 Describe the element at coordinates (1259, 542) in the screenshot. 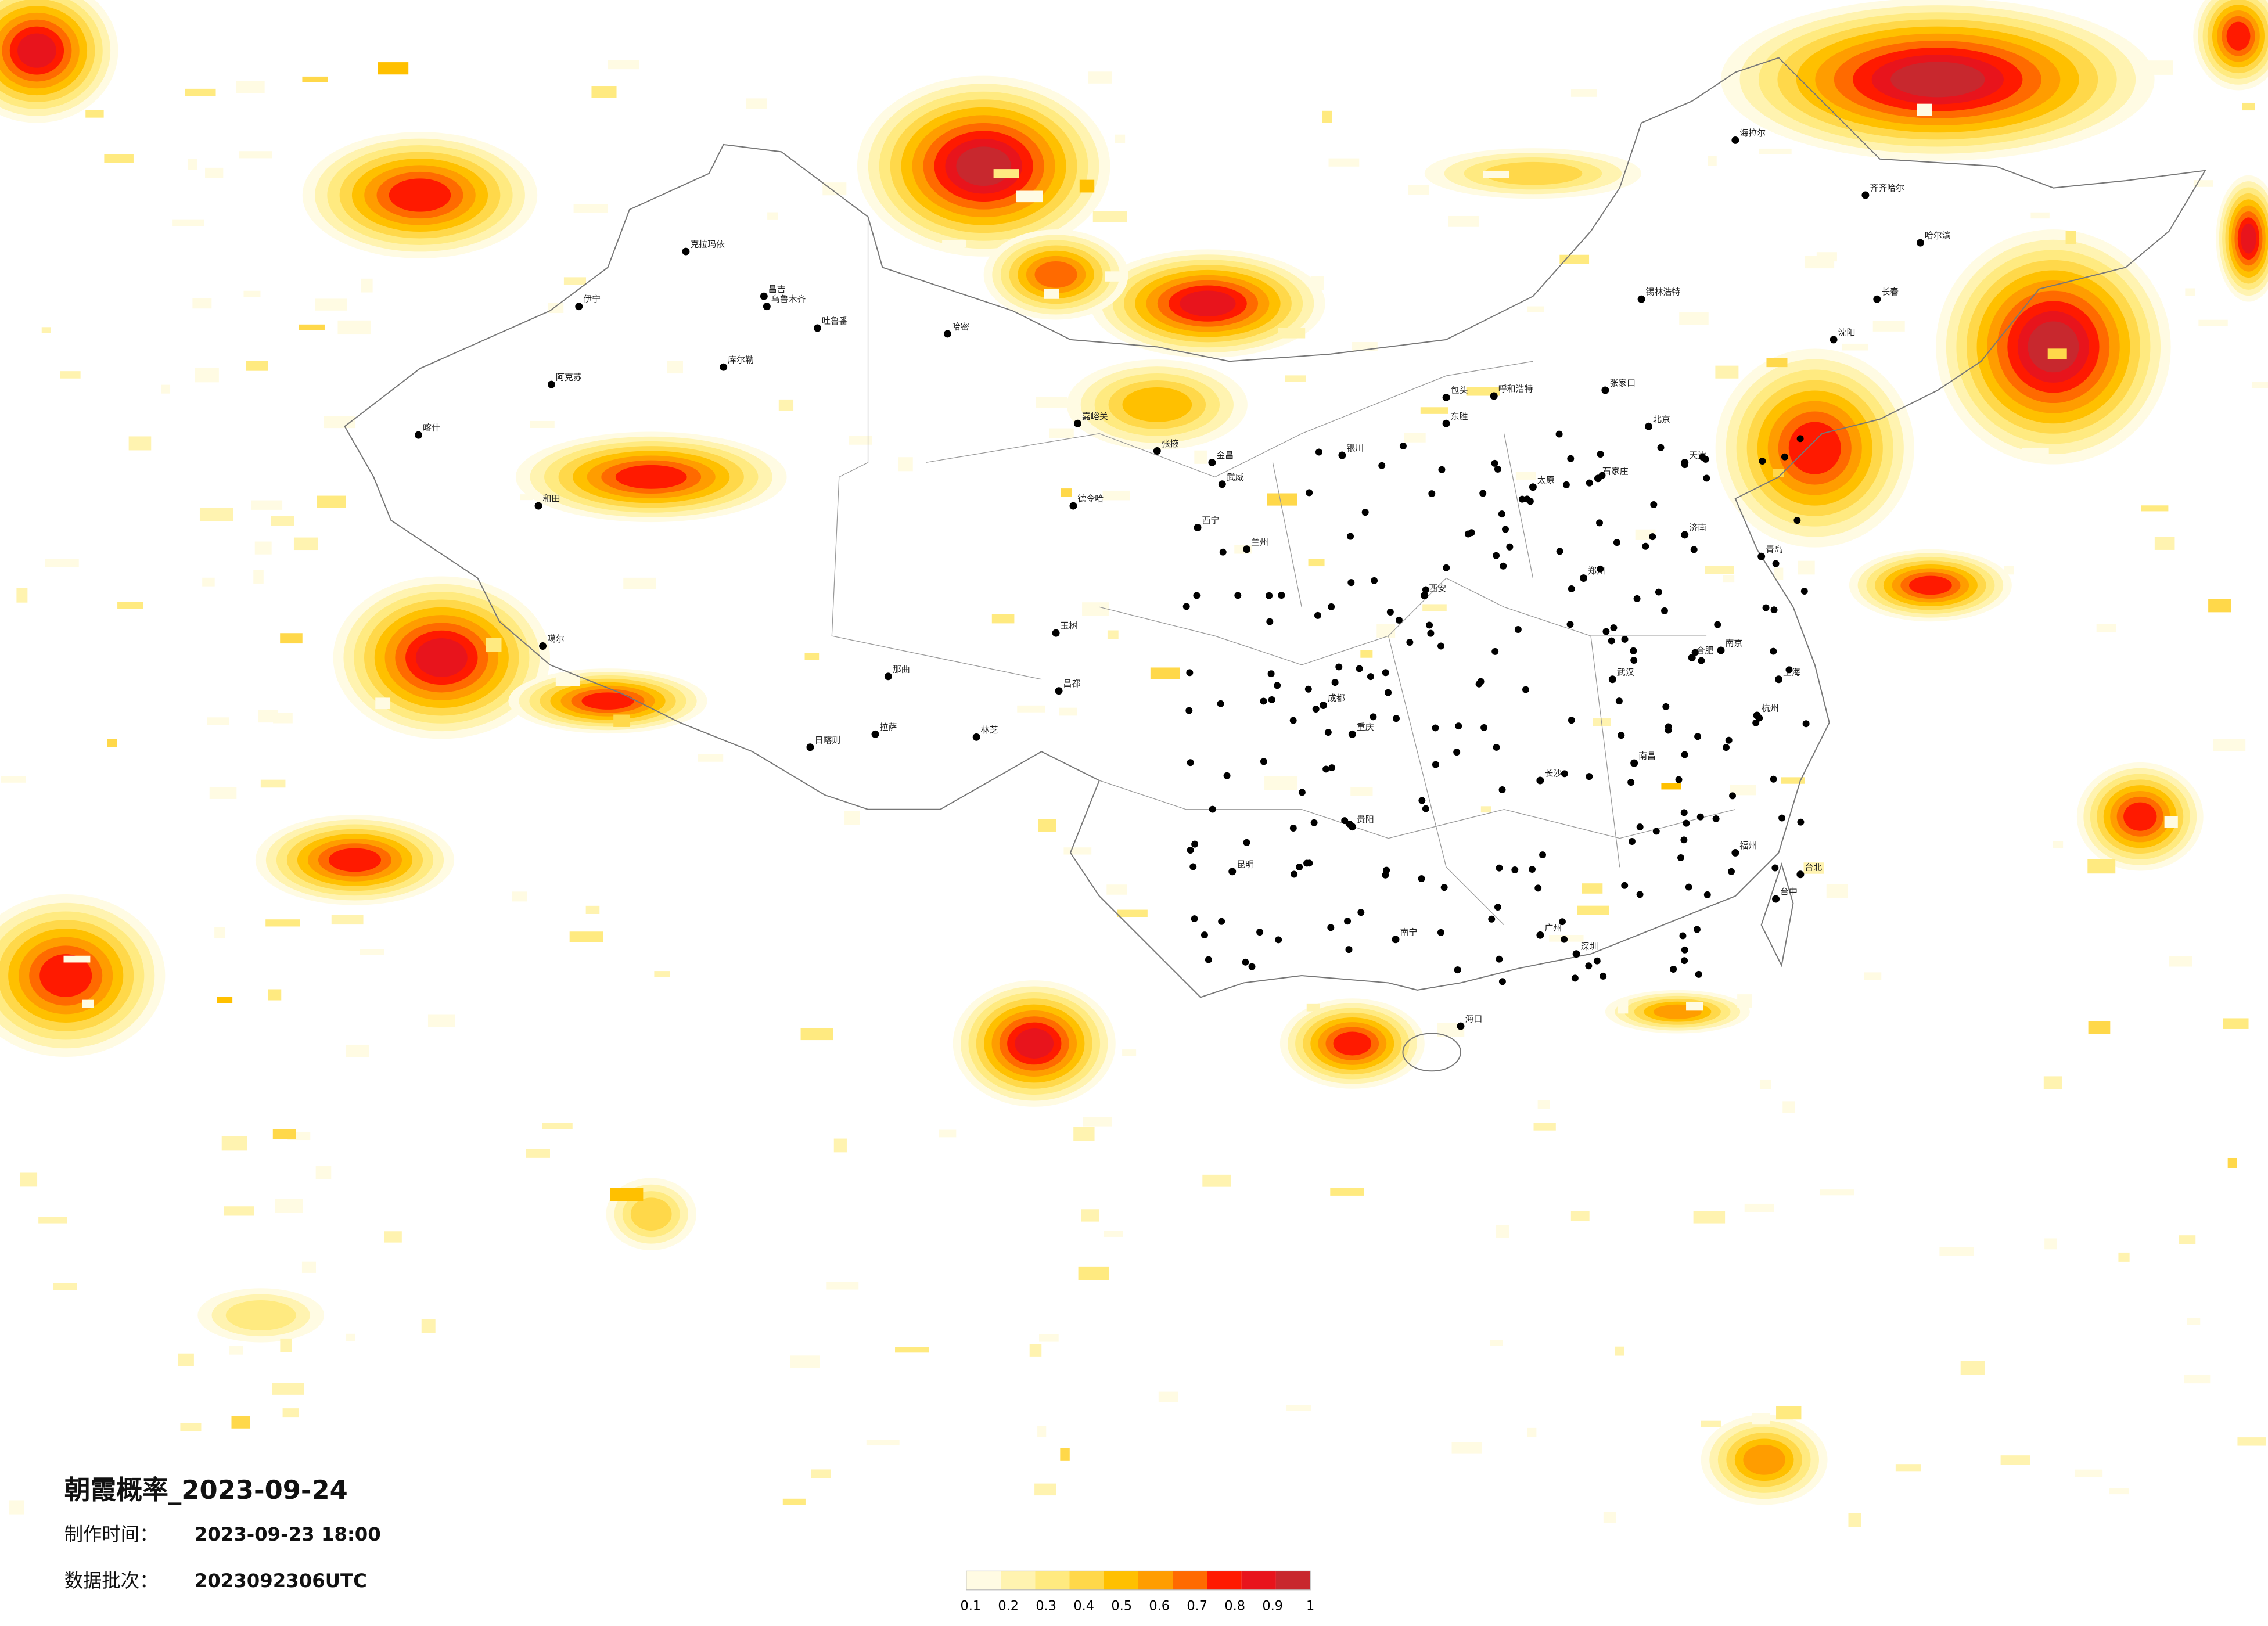

I see `city-label: 兰州` at that location.